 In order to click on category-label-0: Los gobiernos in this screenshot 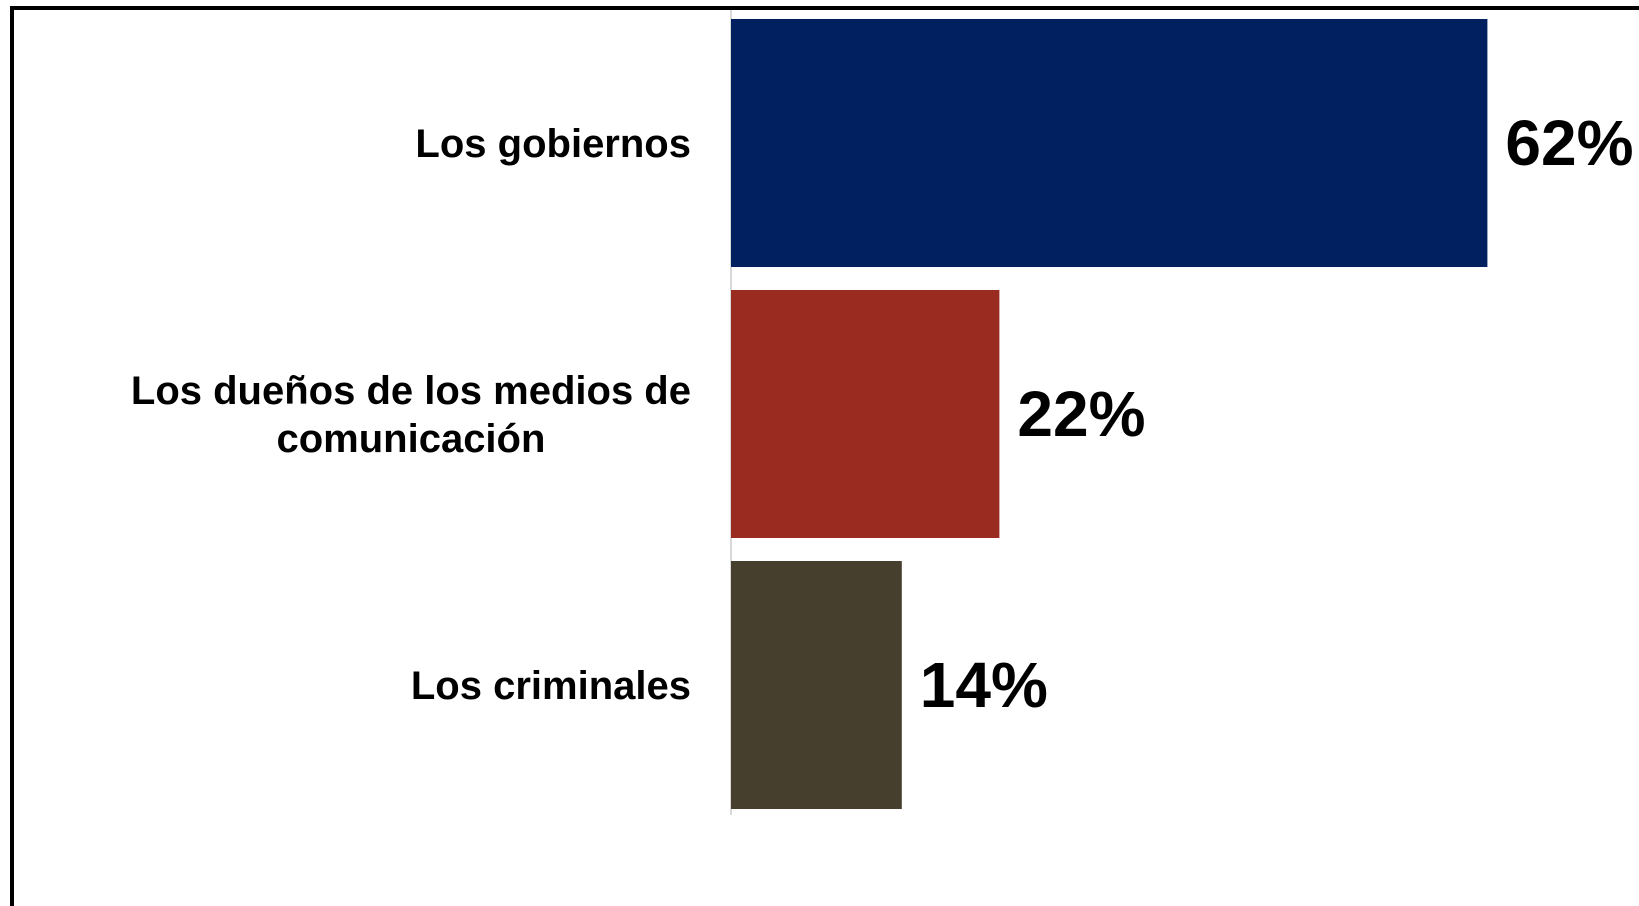, I will do `click(553, 144)`.